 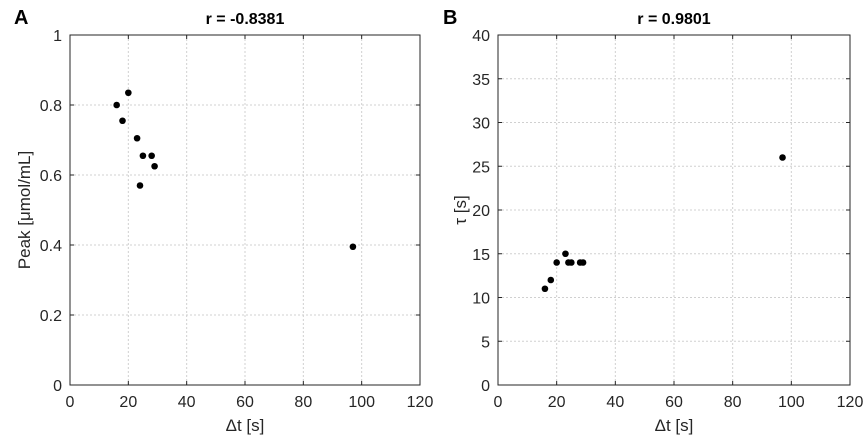 What do you see at coordinates (245, 19) in the screenshot?
I see `chart-title: r = -0.8381` at bounding box center [245, 19].